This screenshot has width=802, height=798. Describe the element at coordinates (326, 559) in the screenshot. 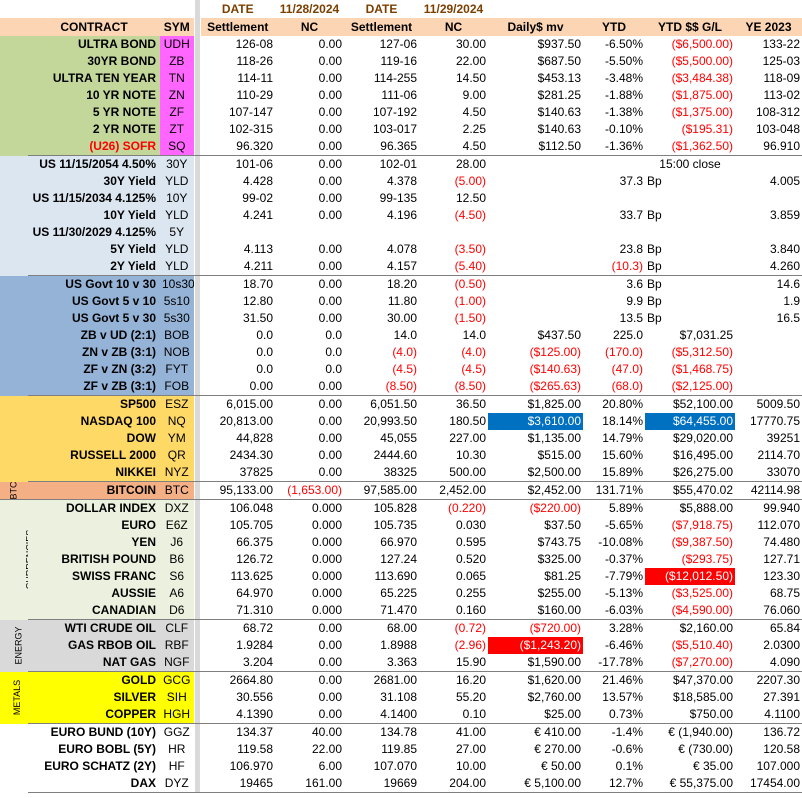

I see `cell-nc: 0.000` at that location.